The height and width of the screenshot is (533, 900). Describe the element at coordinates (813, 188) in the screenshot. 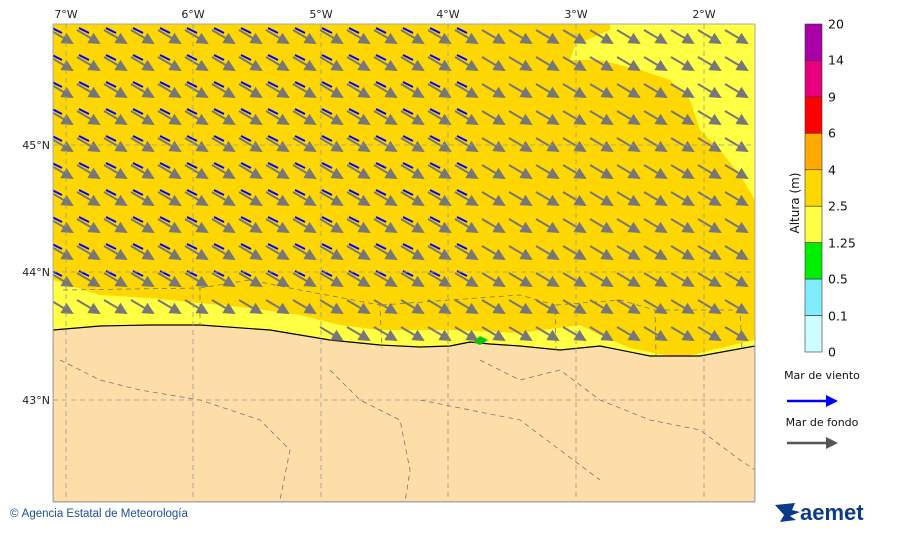

I see `colorbar` at that location.